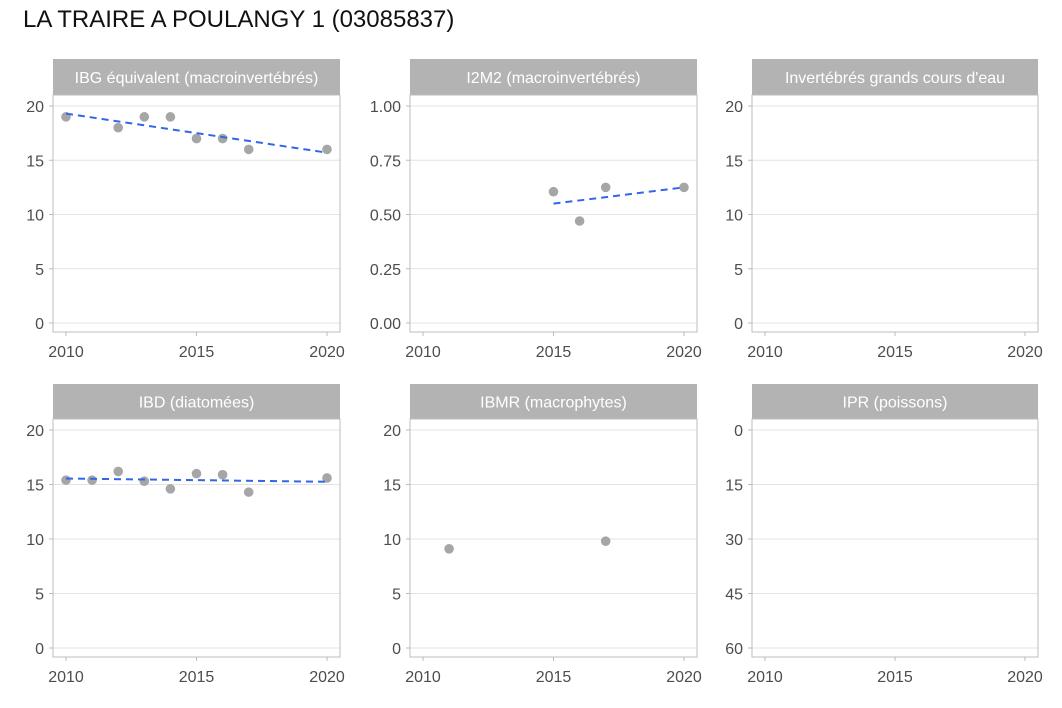 The width and height of the screenshot is (1062, 708). What do you see at coordinates (734, 540) in the screenshot?
I see `y-tick-label: 30` at bounding box center [734, 540].